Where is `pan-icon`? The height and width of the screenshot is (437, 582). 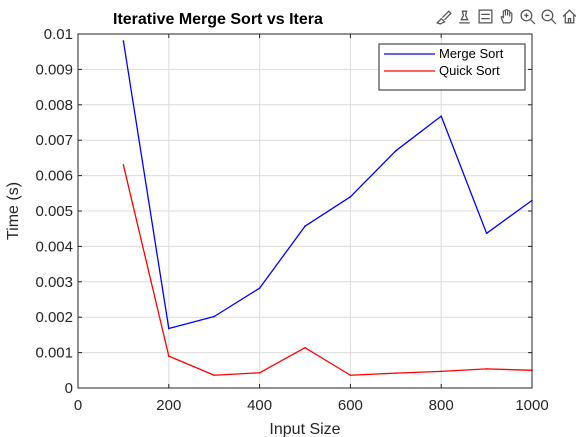 pan-icon is located at coordinates (506, 16).